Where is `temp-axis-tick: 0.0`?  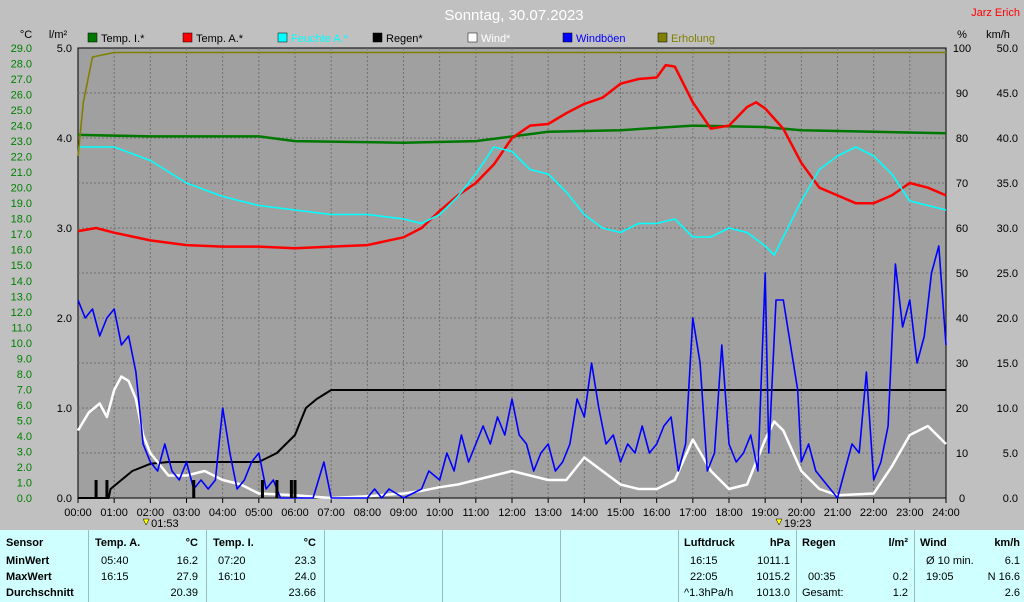
temp-axis-tick: 0.0 is located at coordinates (24, 499).